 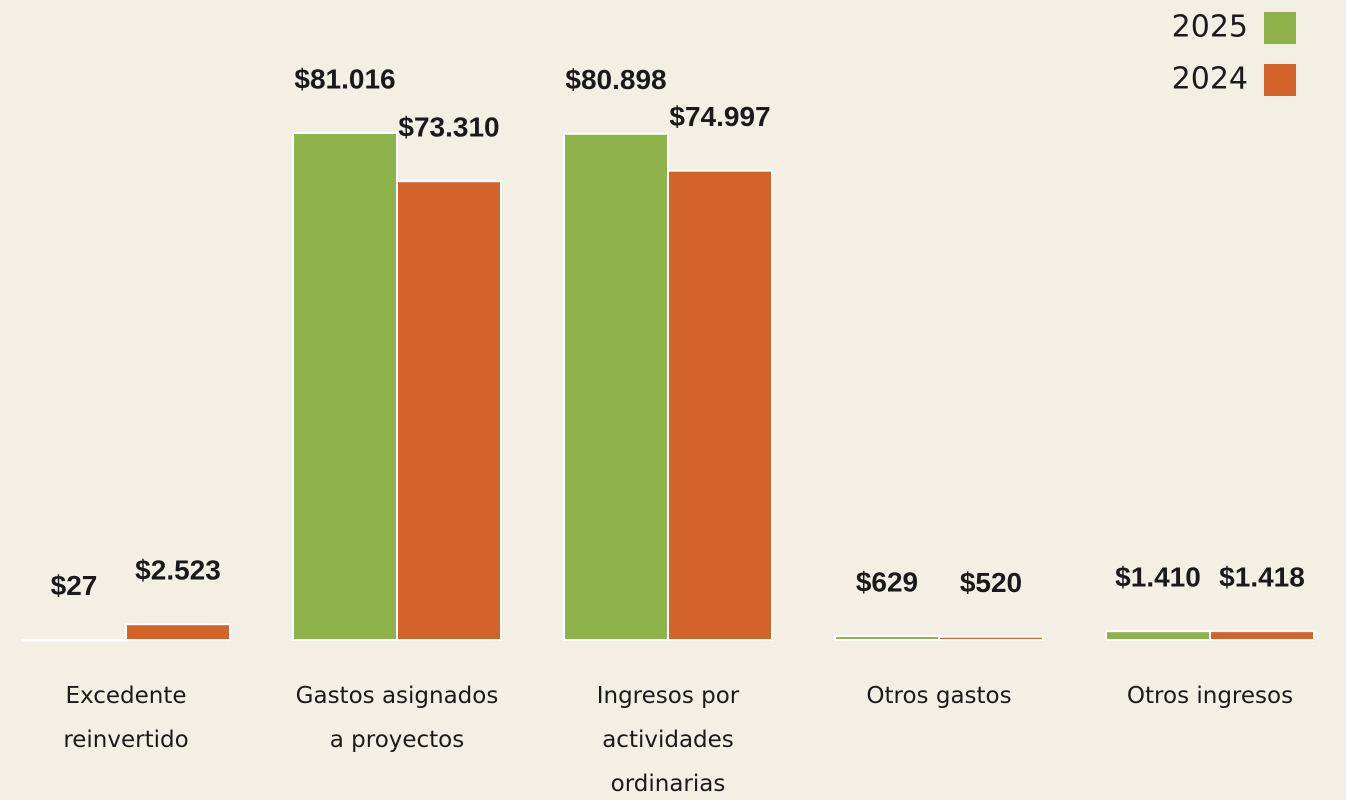 I want to click on value-label: $2.523, so click(x=178, y=570).